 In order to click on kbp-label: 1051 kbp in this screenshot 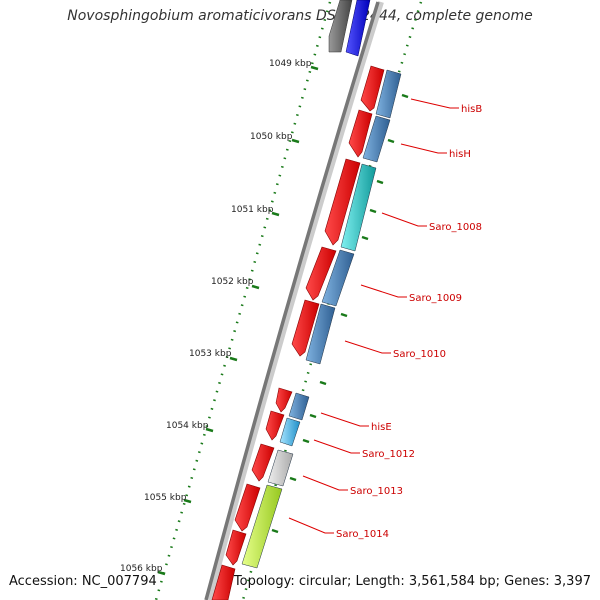, I will do `click(252, 210)`.